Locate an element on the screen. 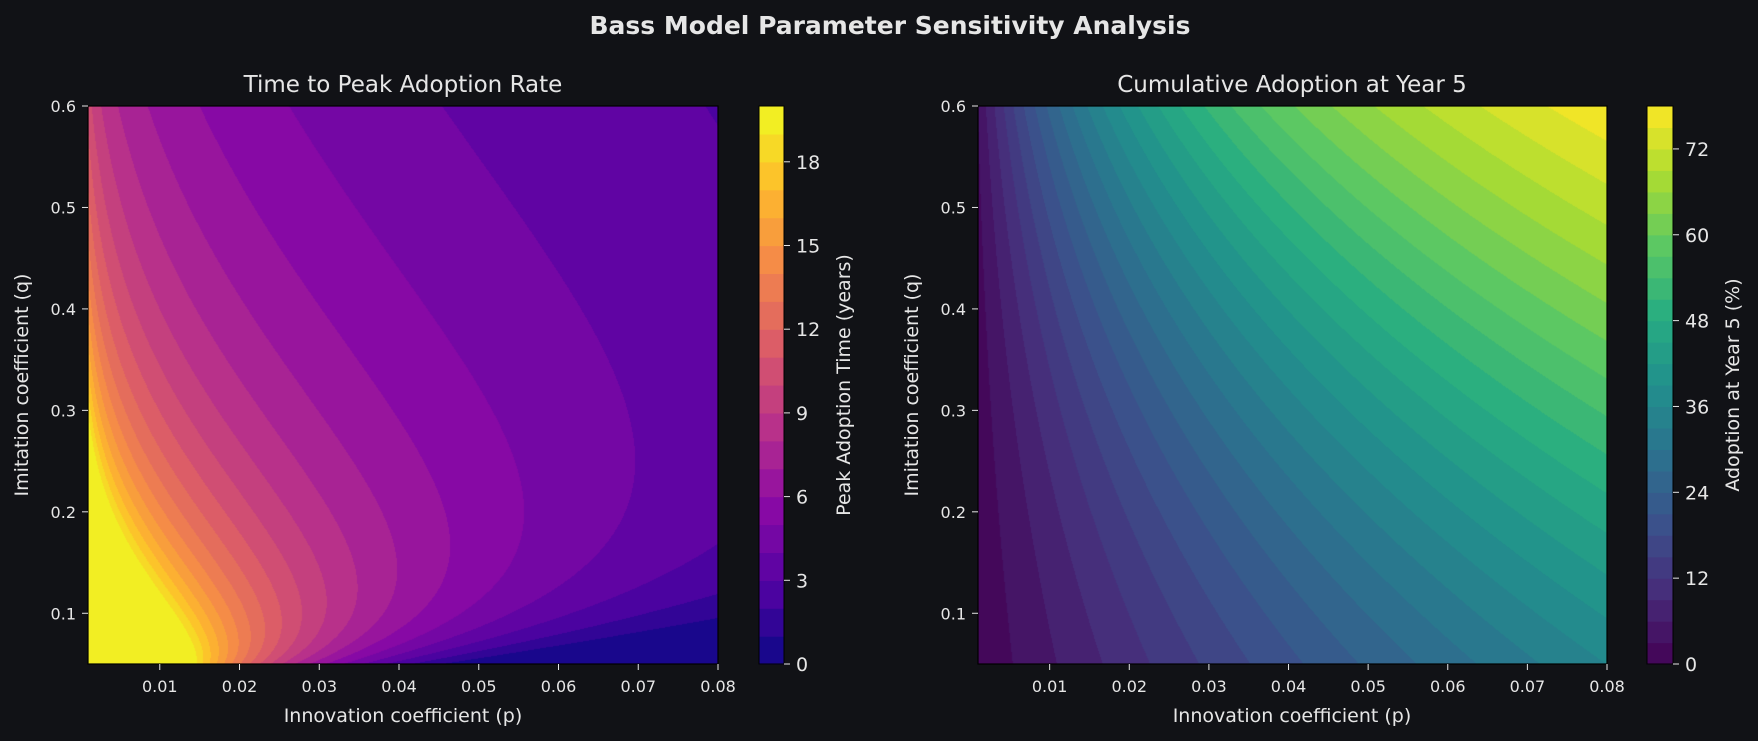 This screenshot has height=741, width=1758. y-axis-label-cumulative: Imitation coefficient (q) is located at coordinates (912, 385).